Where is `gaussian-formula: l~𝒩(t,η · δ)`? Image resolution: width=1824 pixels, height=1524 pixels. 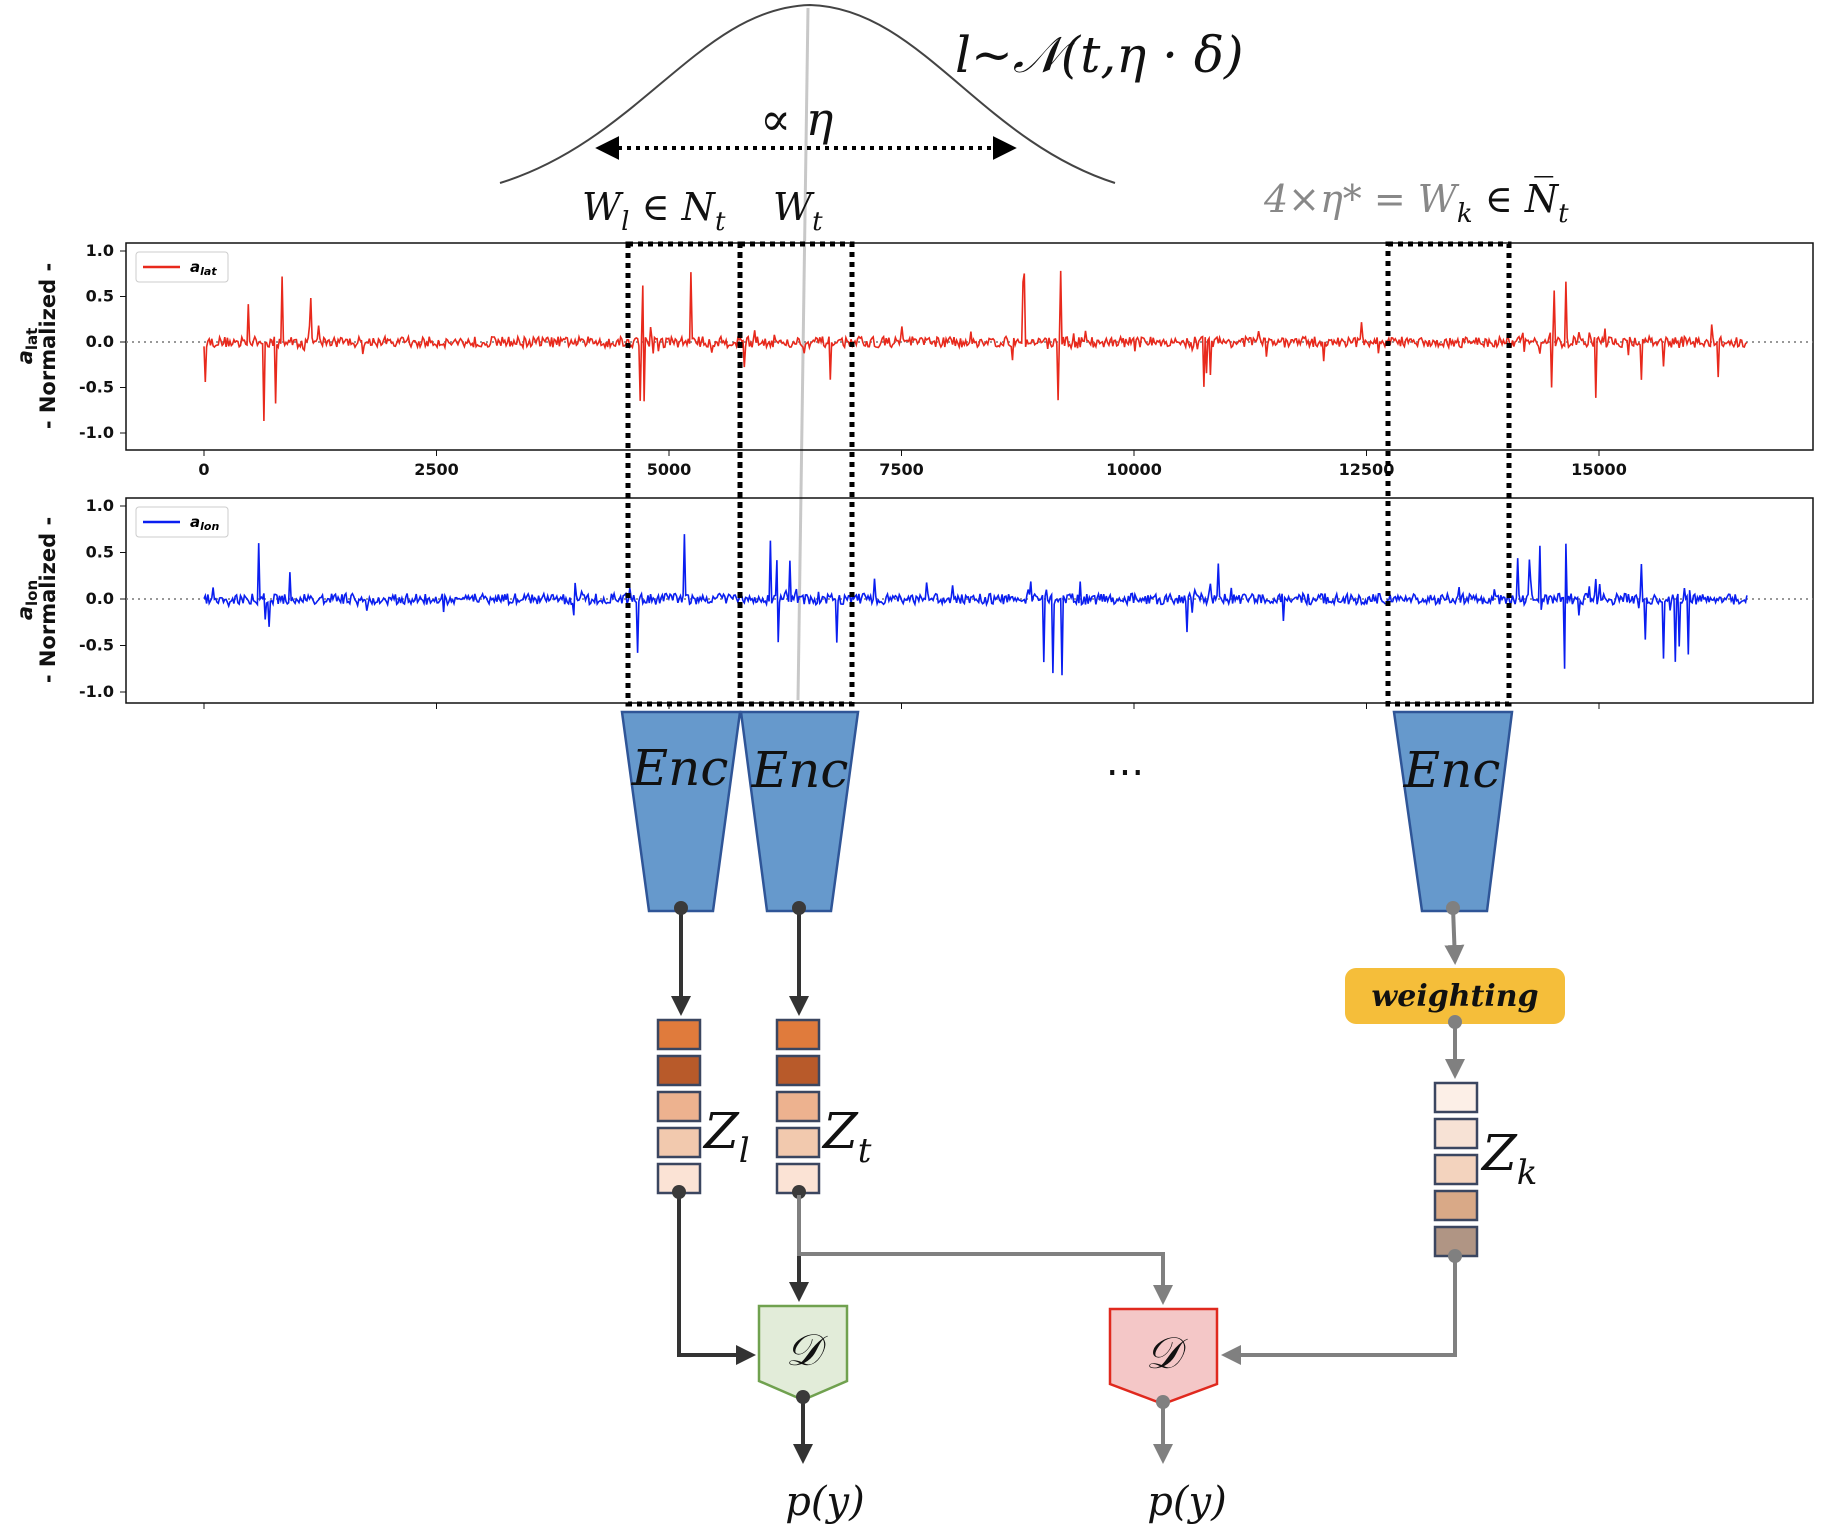 gaussian-formula: l~𝒩(t,η · δ) is located at coordinates (1099, 55).